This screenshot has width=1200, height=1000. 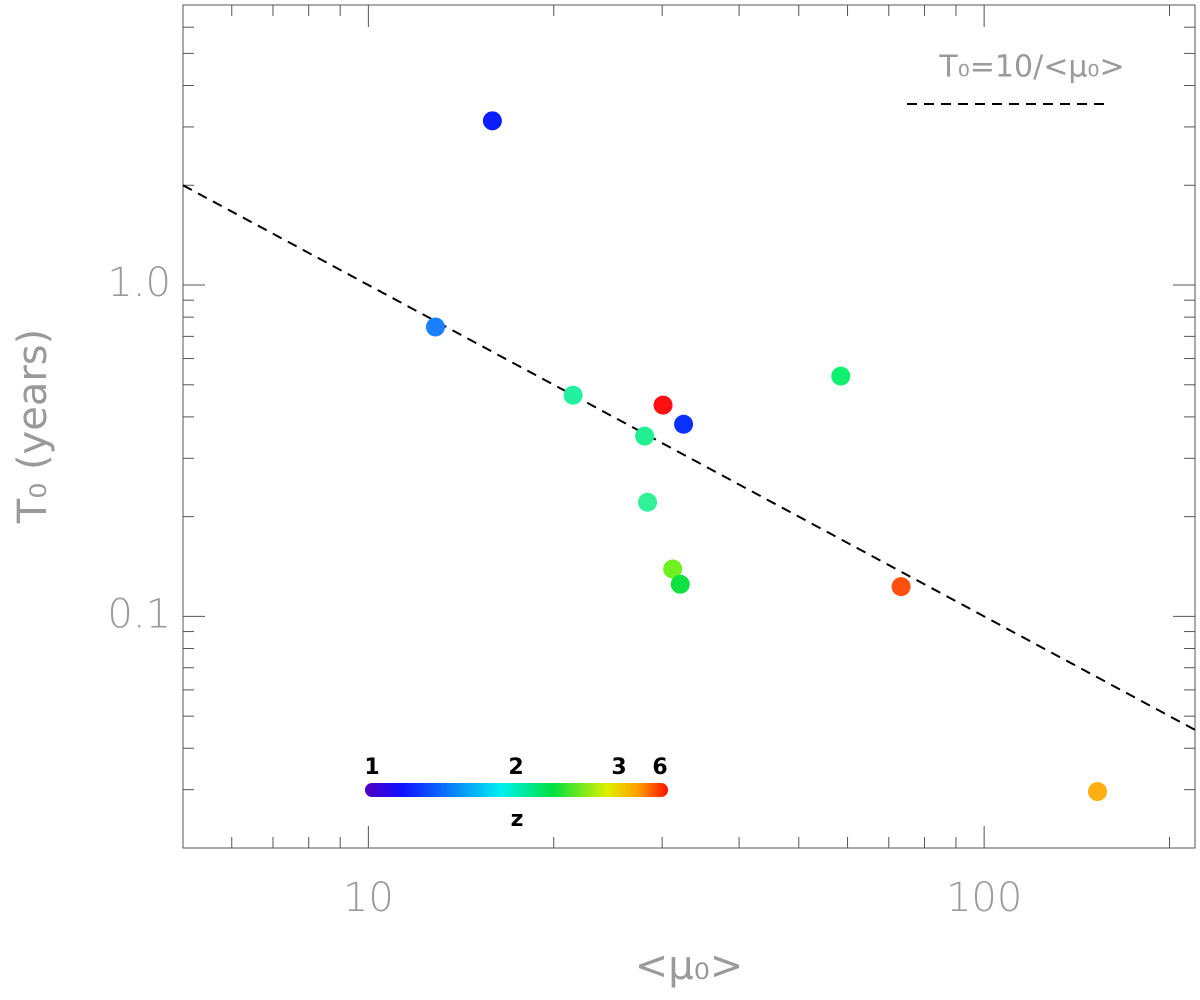 I want to click on y-tick-label: 0.1, so click(x=139, y=614).